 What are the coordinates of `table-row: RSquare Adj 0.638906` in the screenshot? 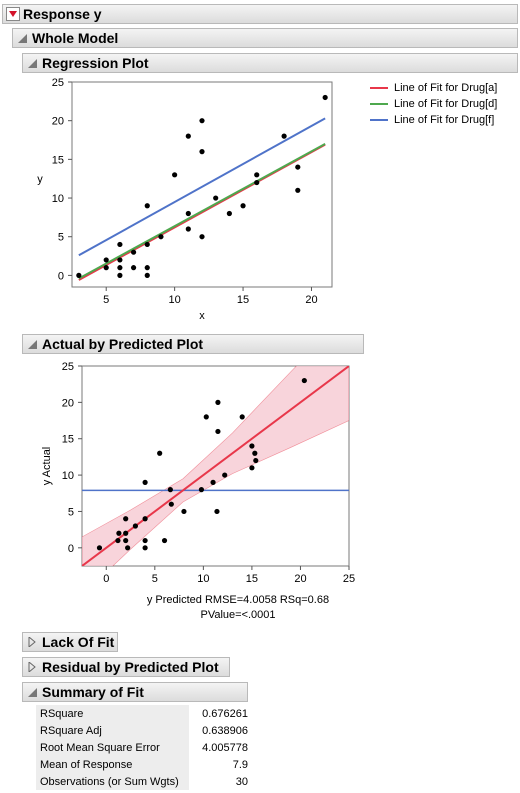 It's located at (144, 730).